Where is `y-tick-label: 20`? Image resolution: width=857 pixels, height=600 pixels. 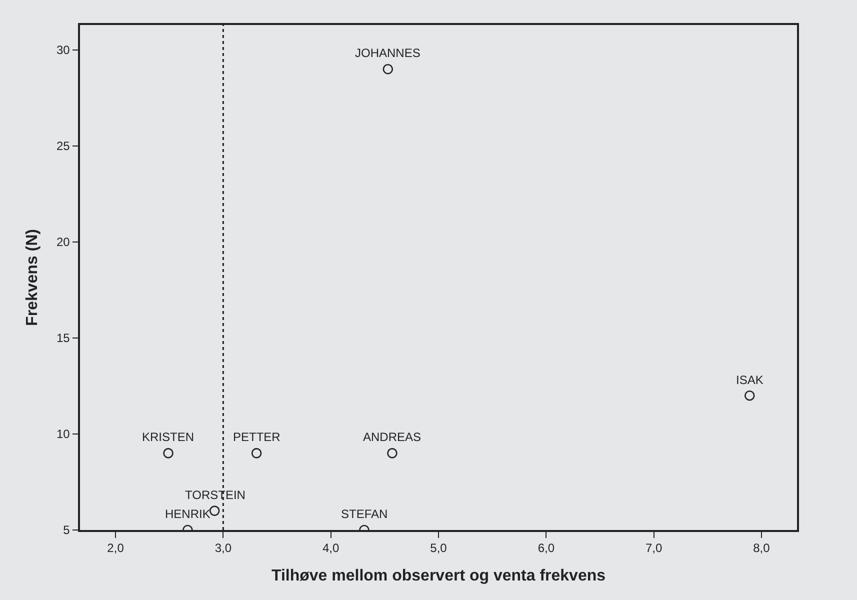
y-tick-label: 20 is located at coordinates (63, 242).